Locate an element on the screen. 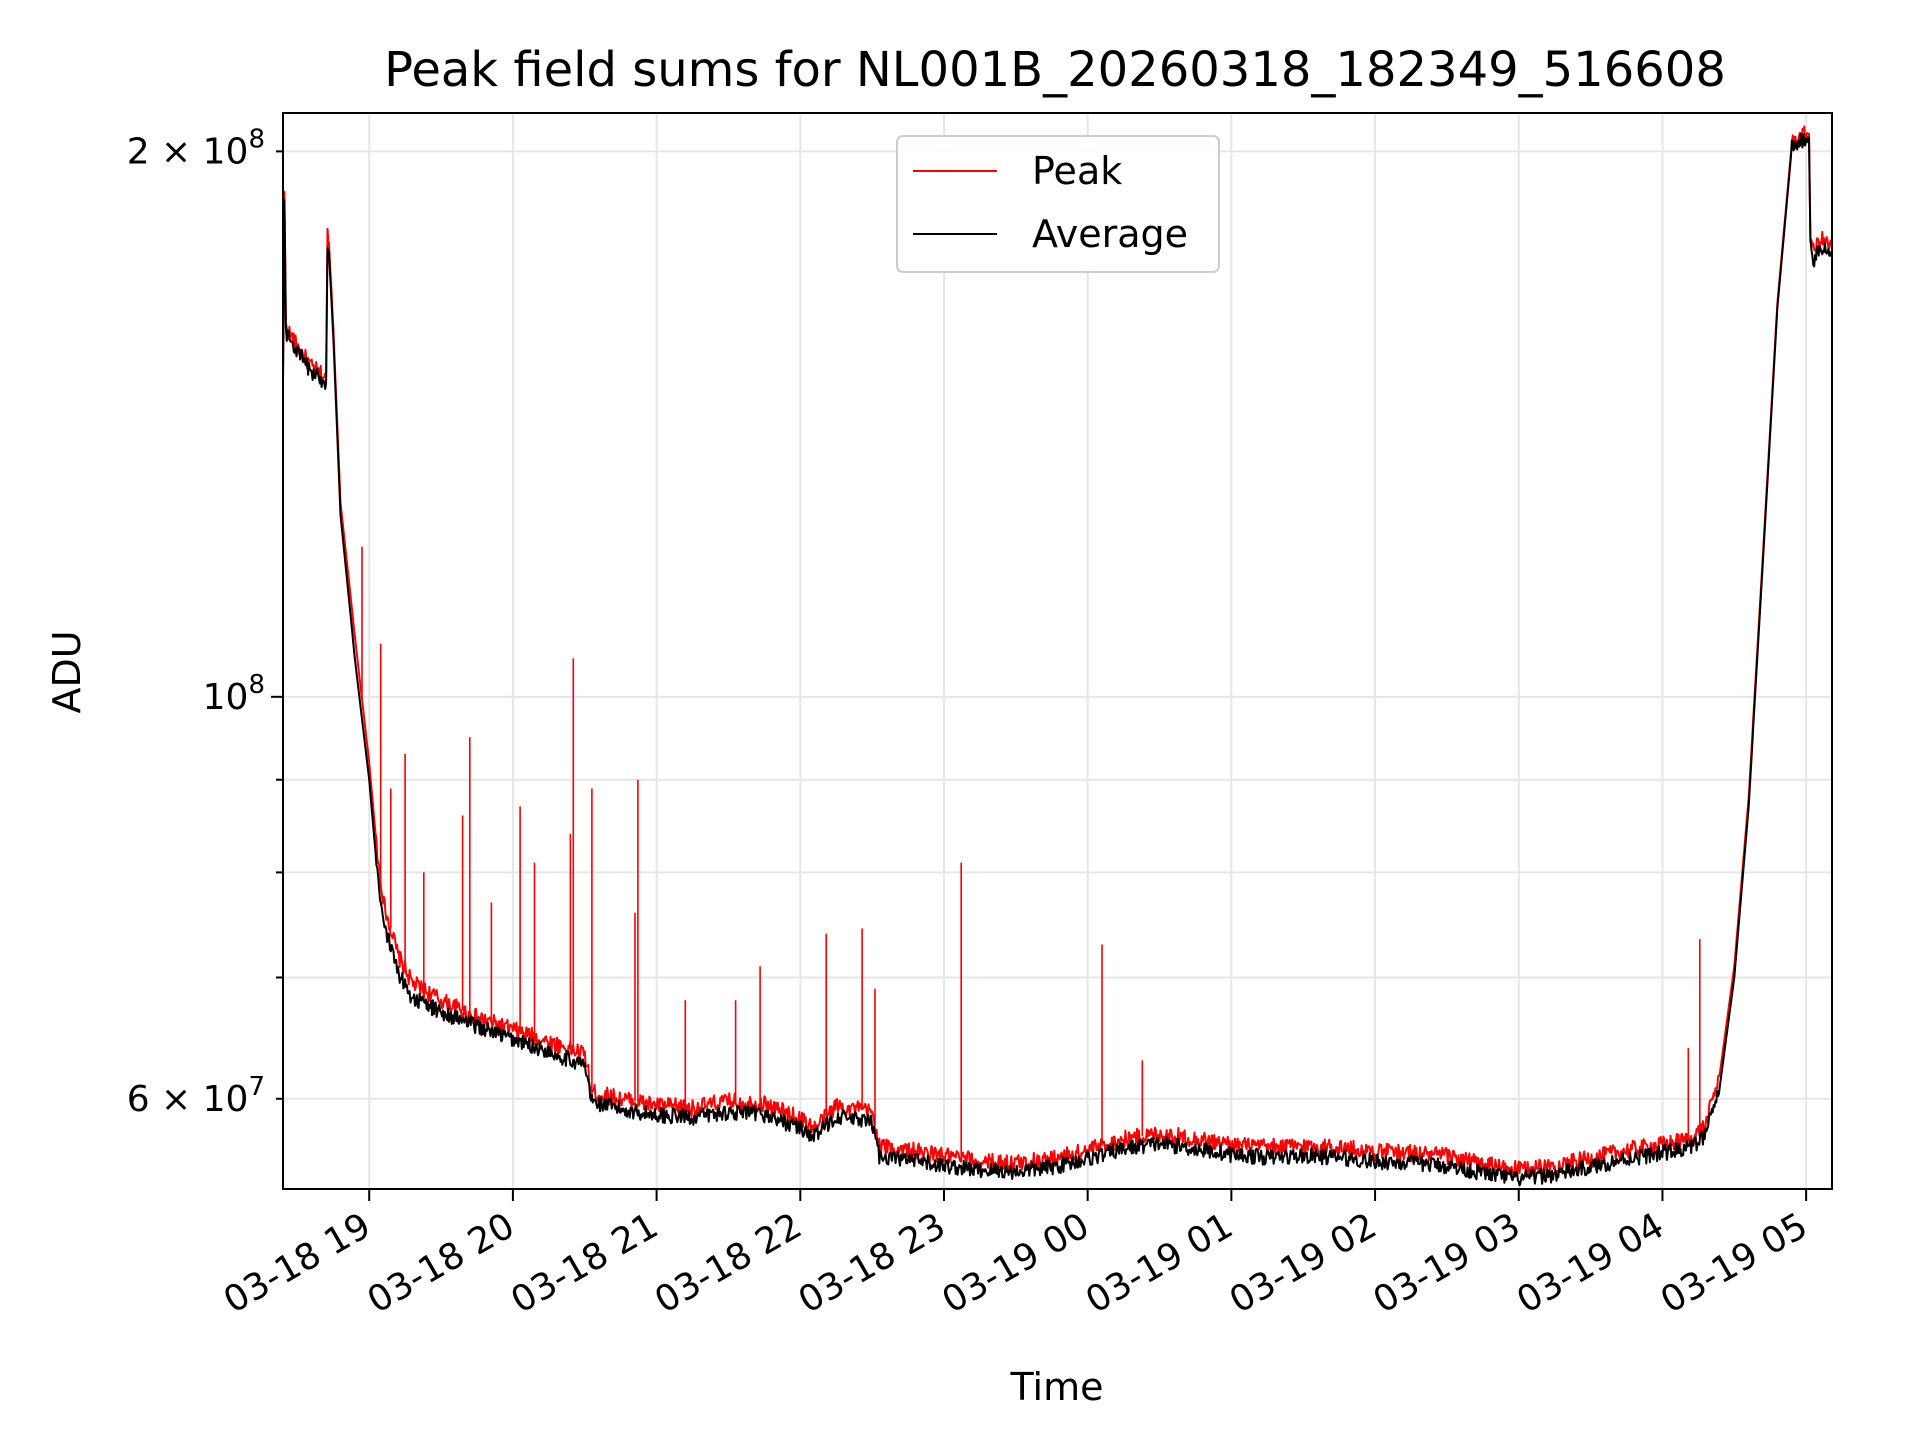 This screenshot has width=1920, height=1440. y-tick-label: 108 is located at coordinates (234, 694).